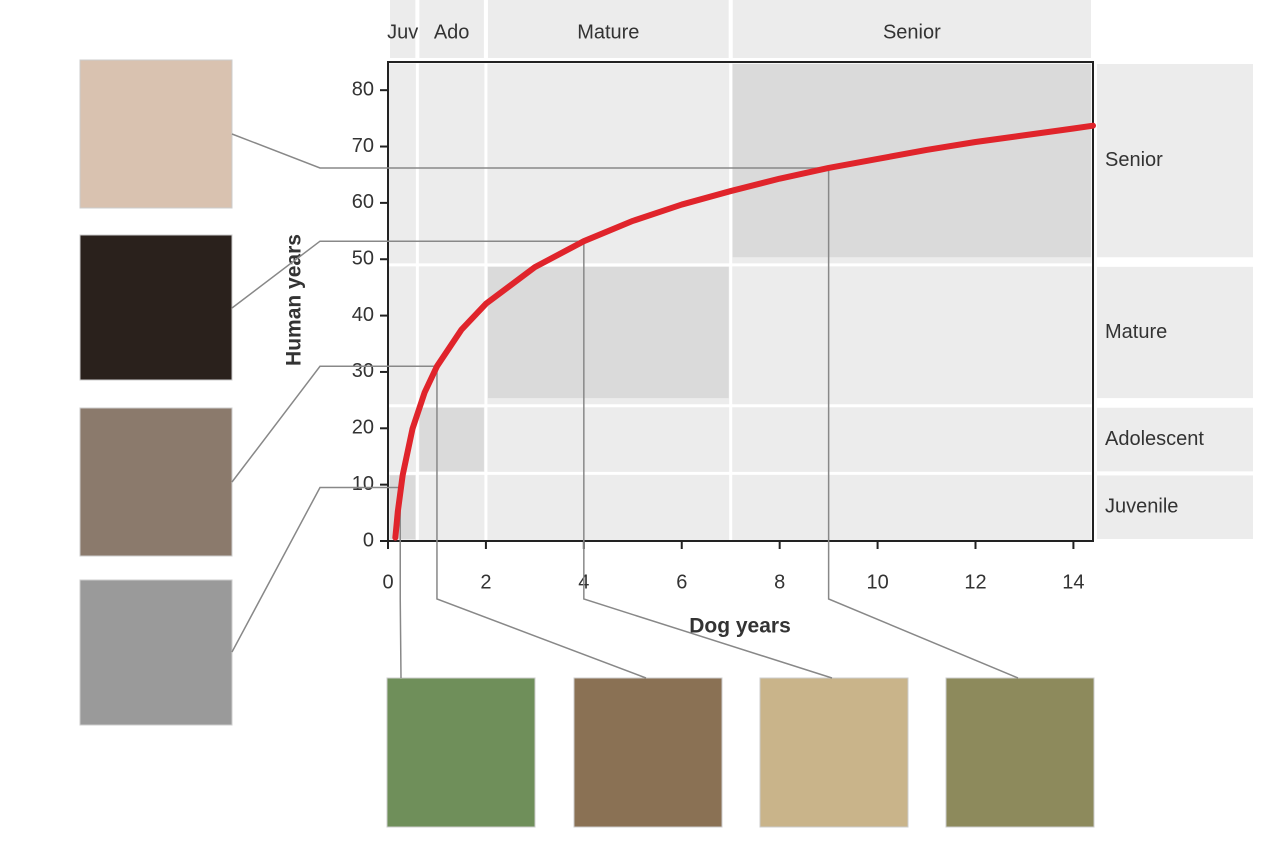  What do you see at coordinates (877, 582) in the screenshot?
I see `x-tick-label: 10` at bounding box center [877, 582].